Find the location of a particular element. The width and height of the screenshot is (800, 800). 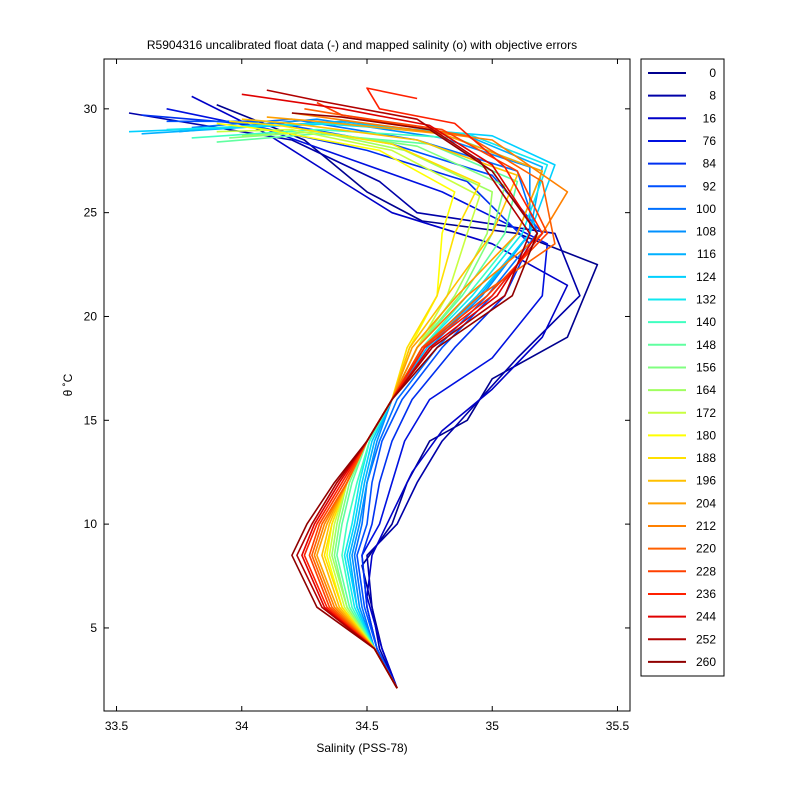

legend-label-164: 164 is located at coordinates (706, 390).